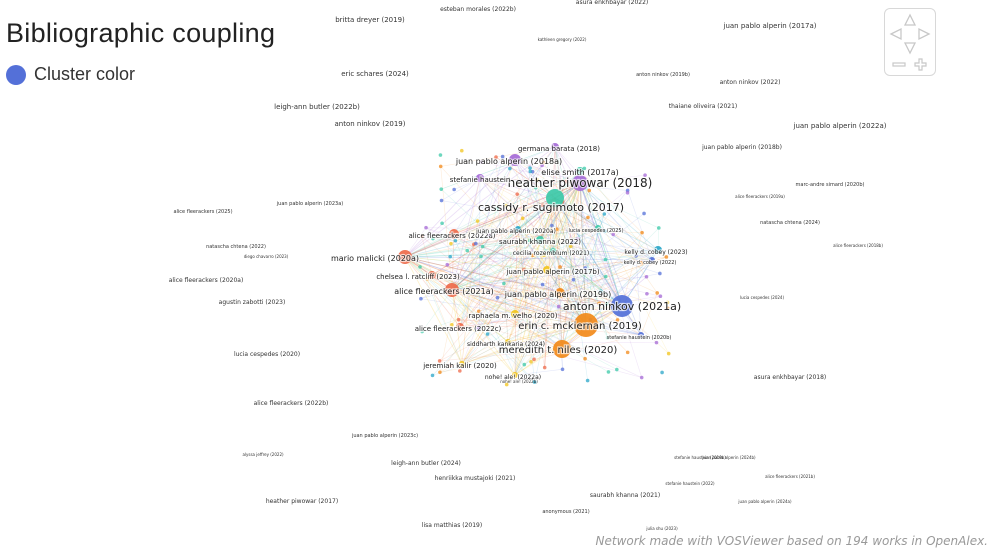 Image resolution: width=1000 pixels, height=556 pixels. I want to click on node-label: juan pablo alperin (2020a), so click(515, 231).